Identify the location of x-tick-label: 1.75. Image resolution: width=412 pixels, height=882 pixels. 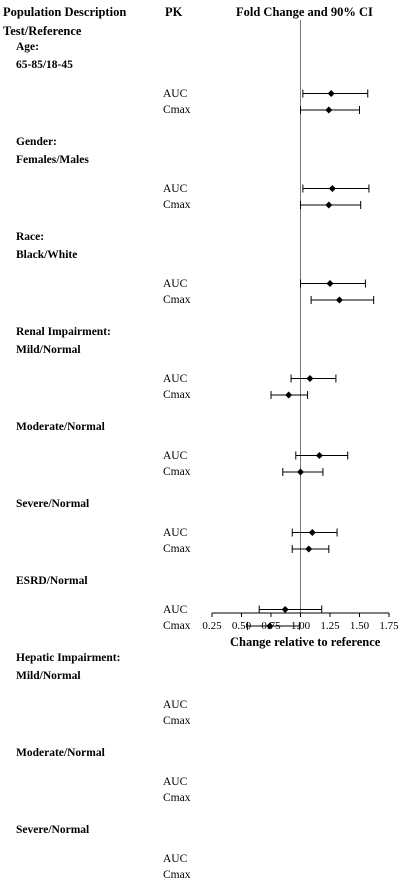
(389, 626).